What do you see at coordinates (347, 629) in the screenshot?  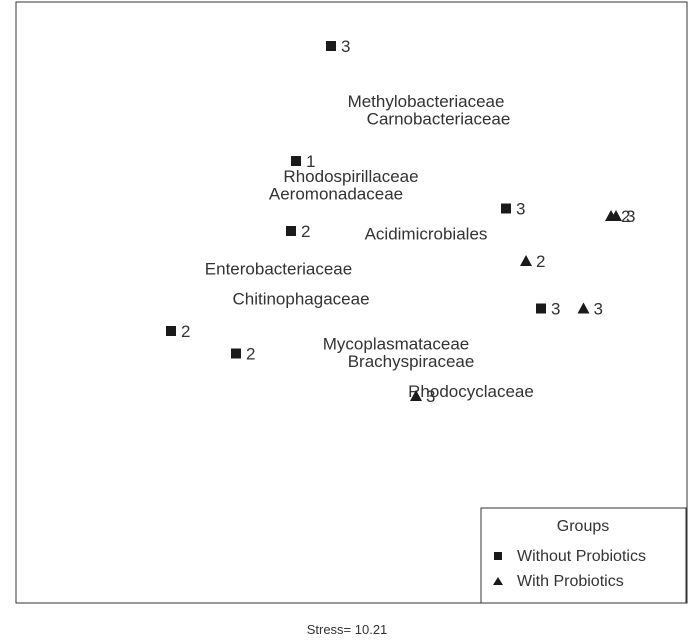 I see `stress-label: Stress= 10.21` at bounding box center [347, 629].